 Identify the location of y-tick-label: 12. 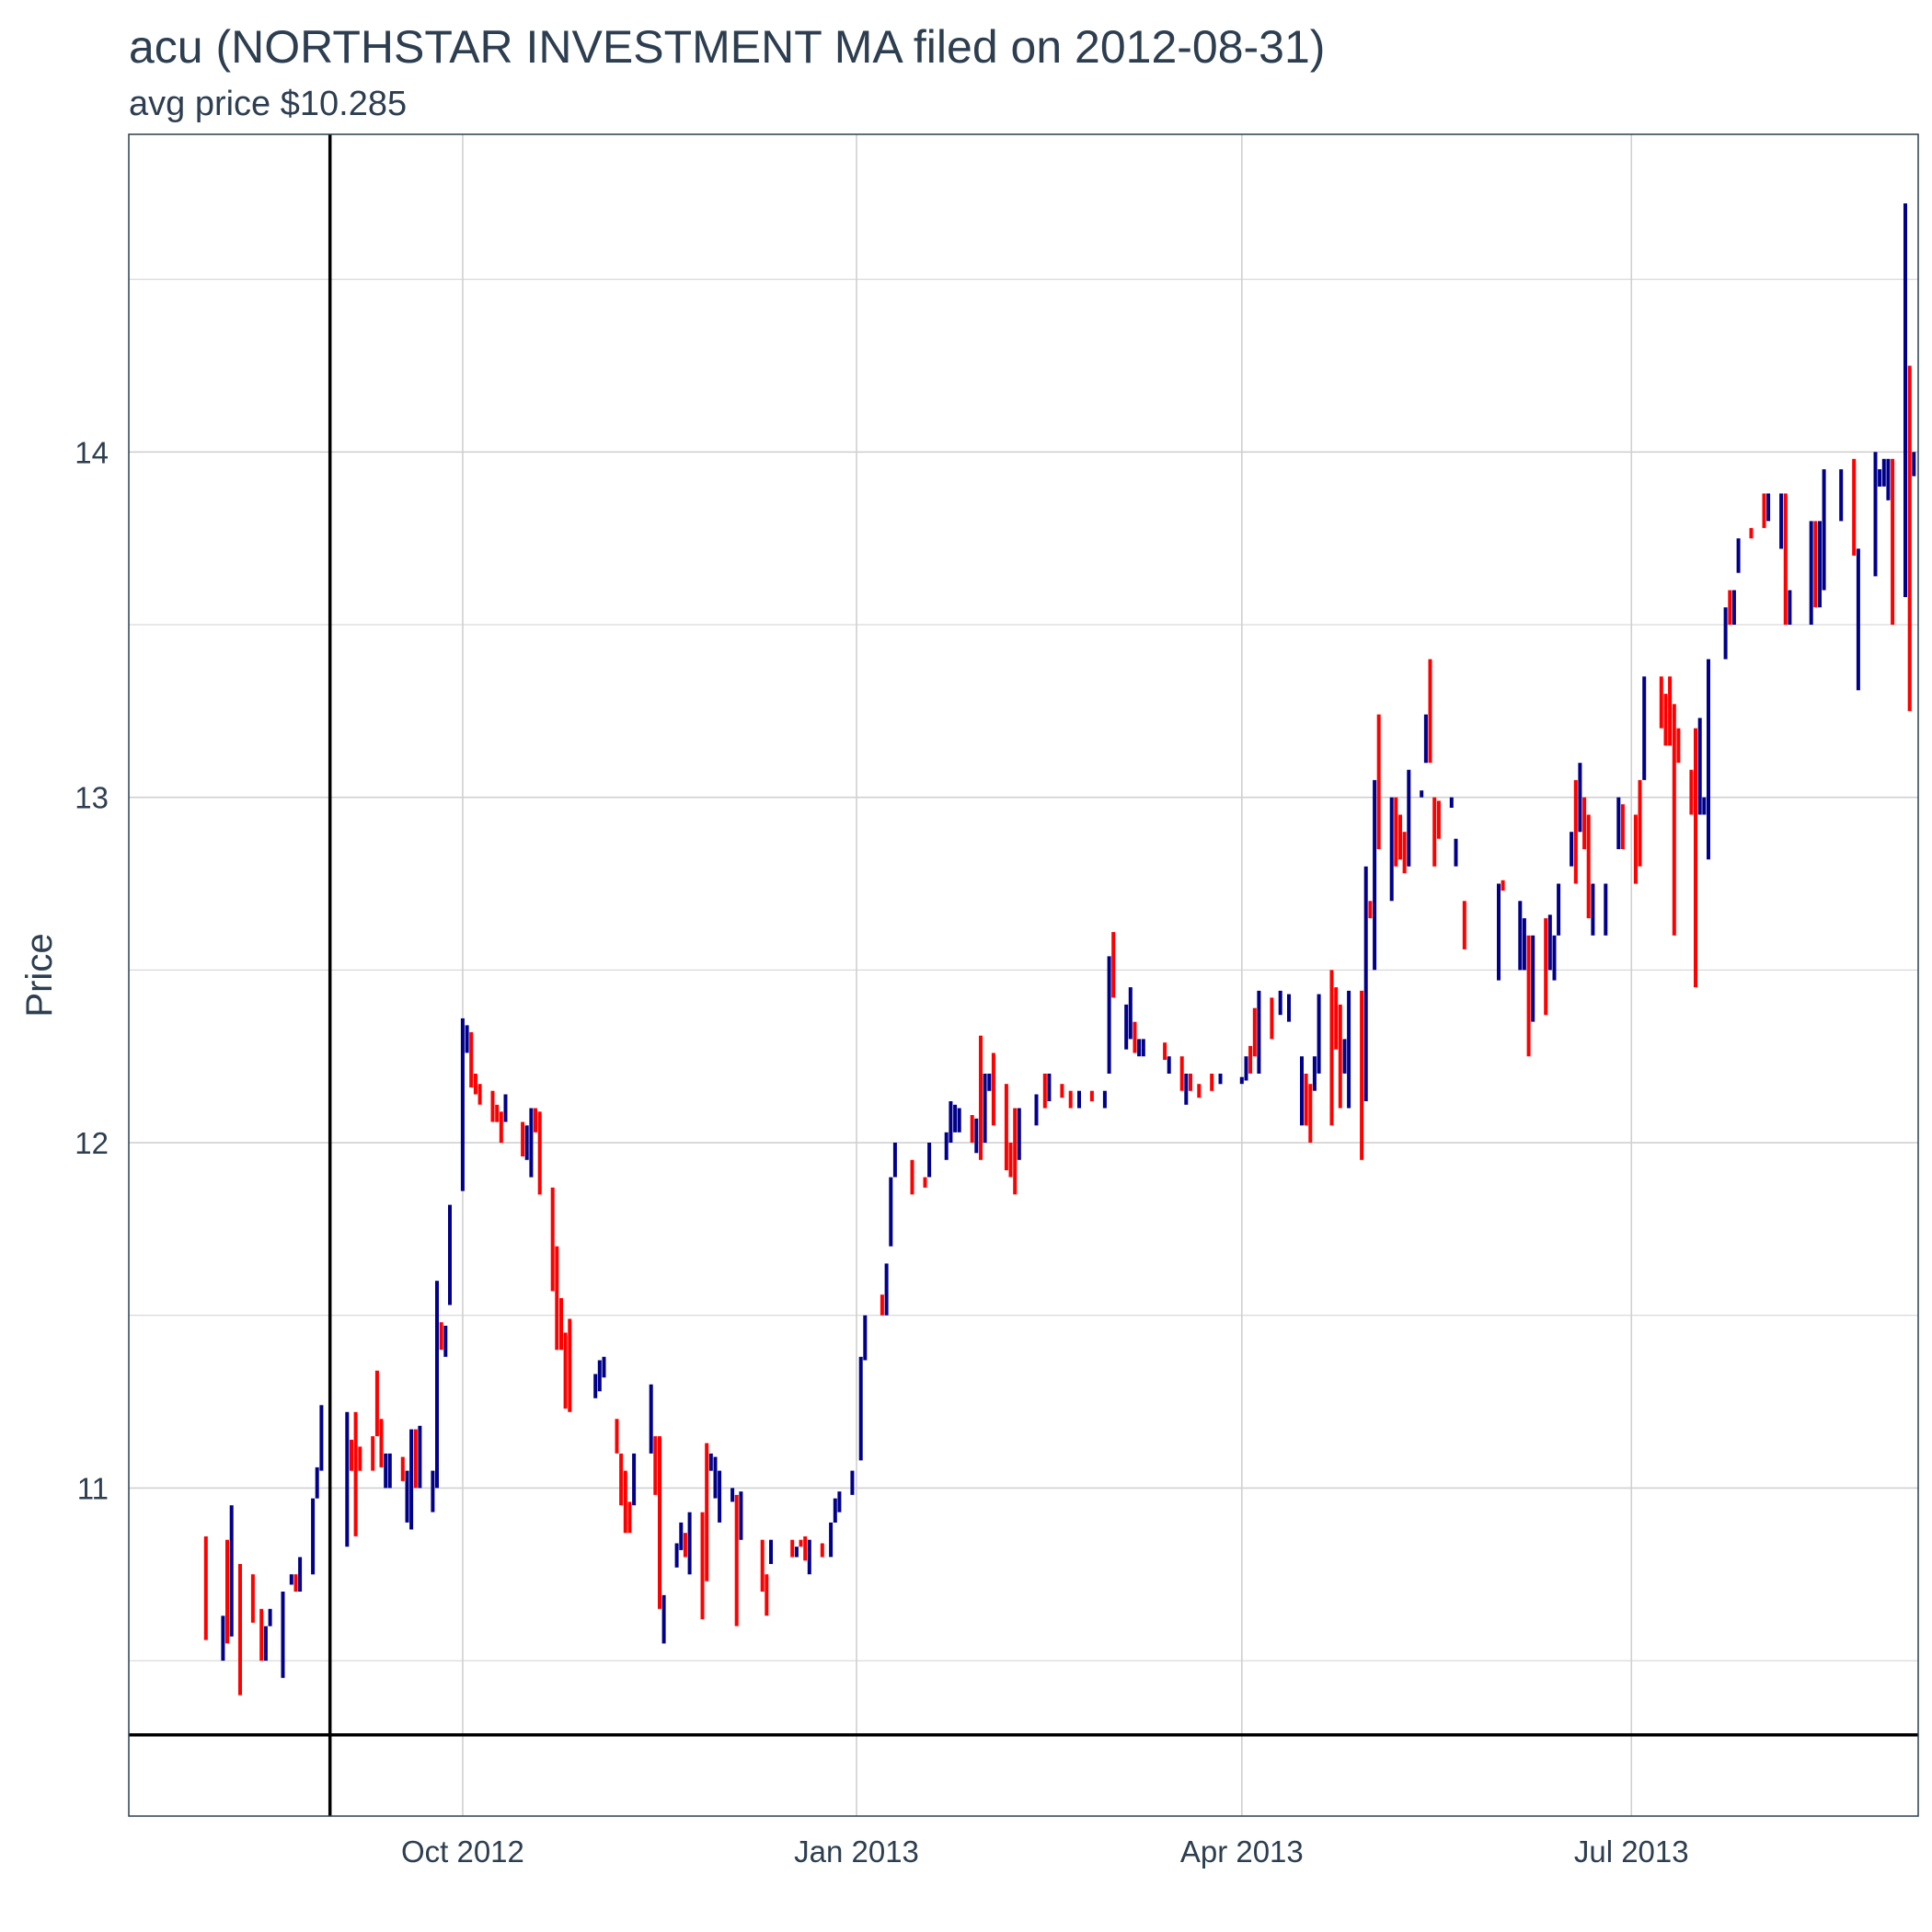
(92, 1143).